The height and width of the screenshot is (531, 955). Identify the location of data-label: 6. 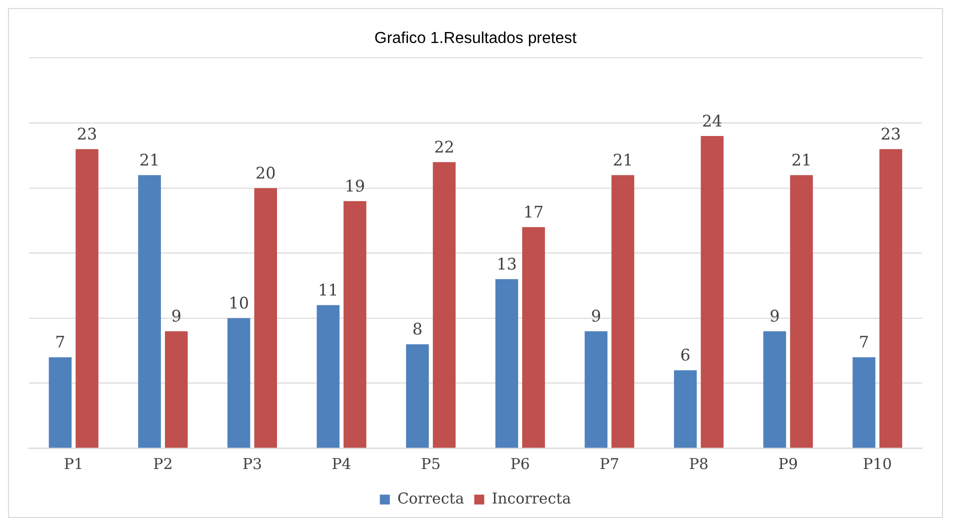
(685, 354).